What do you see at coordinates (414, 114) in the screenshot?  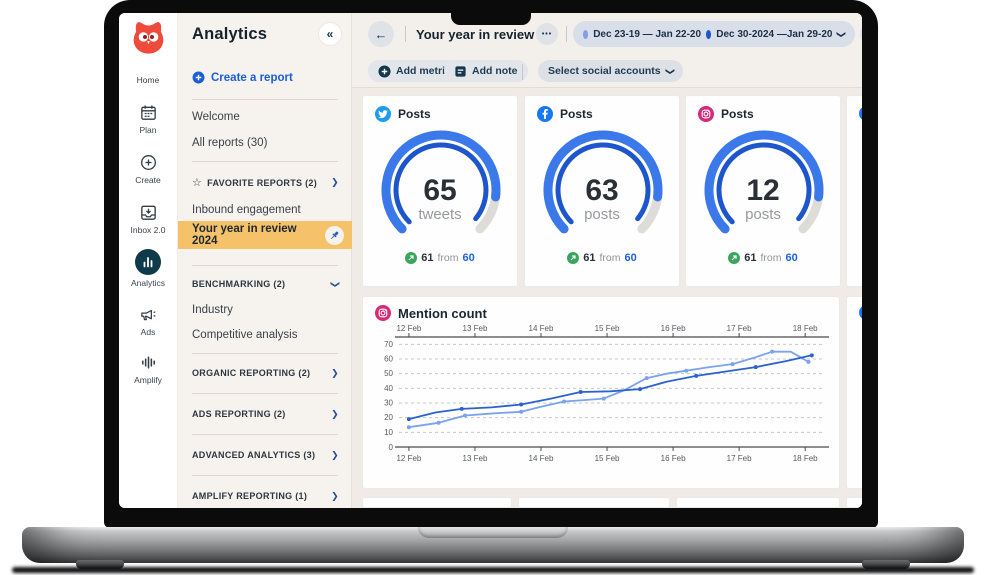 I see `card-title: Posts` at bounding box center [414, 114].